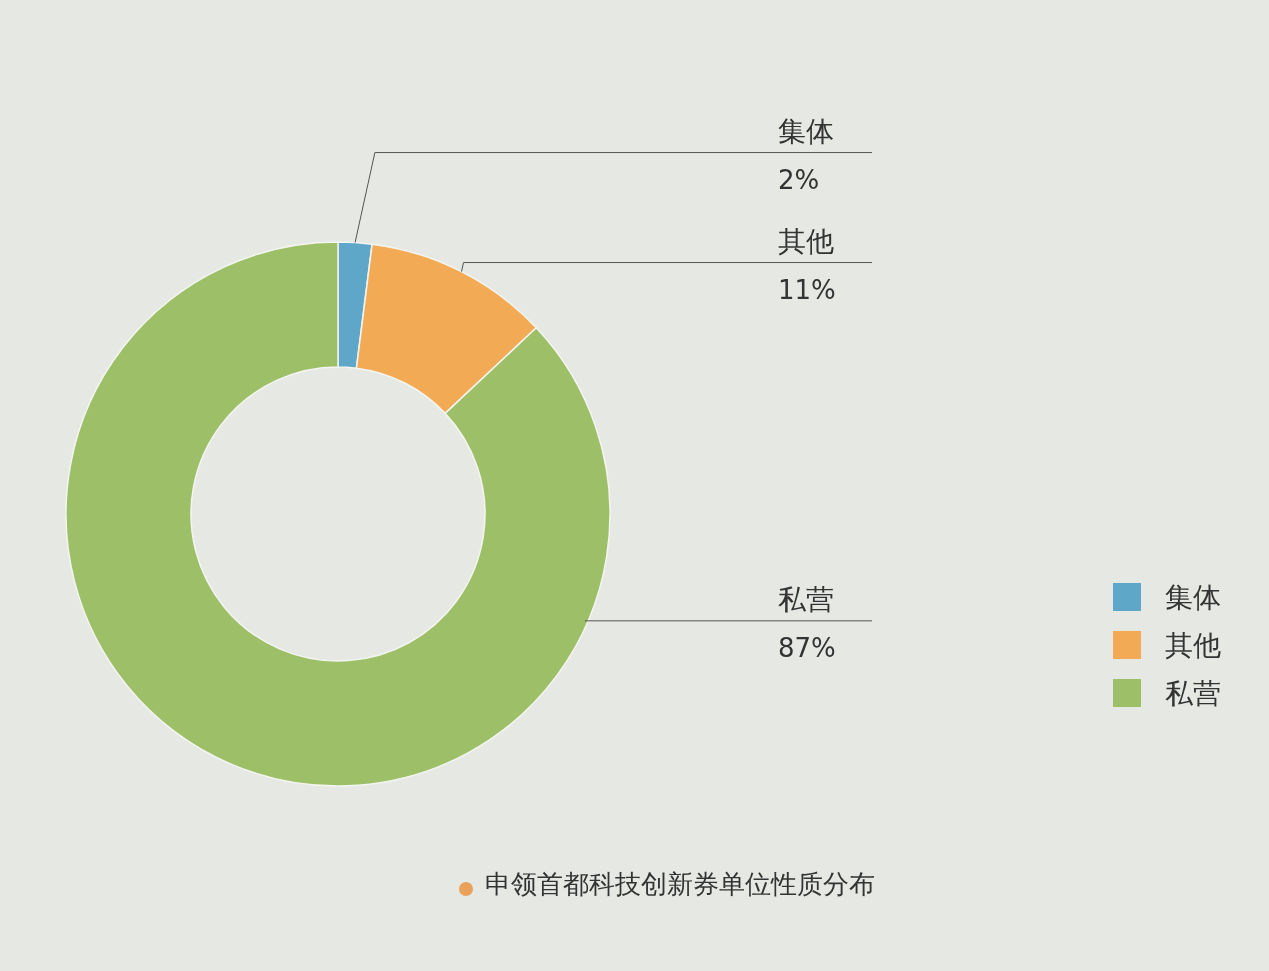  Describe the element at coordinates (806, 599) in the screenshot. I see `slice-label: 私营` at that location.